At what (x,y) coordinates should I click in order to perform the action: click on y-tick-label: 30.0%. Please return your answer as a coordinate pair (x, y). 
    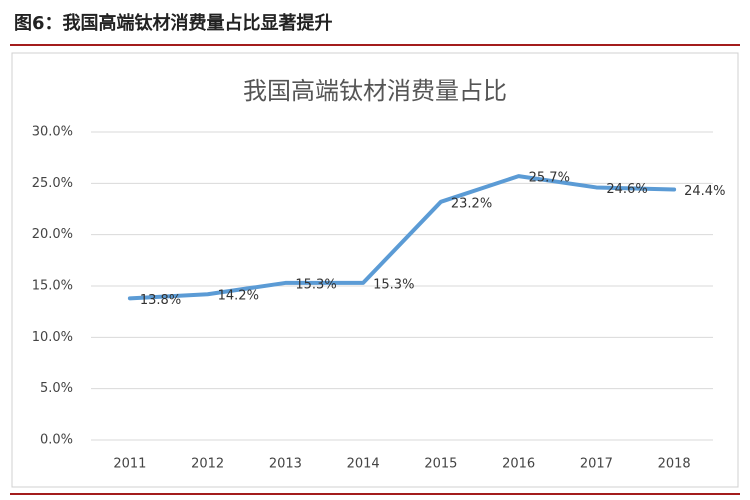
    Looking at the image, I should click on (52, 132).